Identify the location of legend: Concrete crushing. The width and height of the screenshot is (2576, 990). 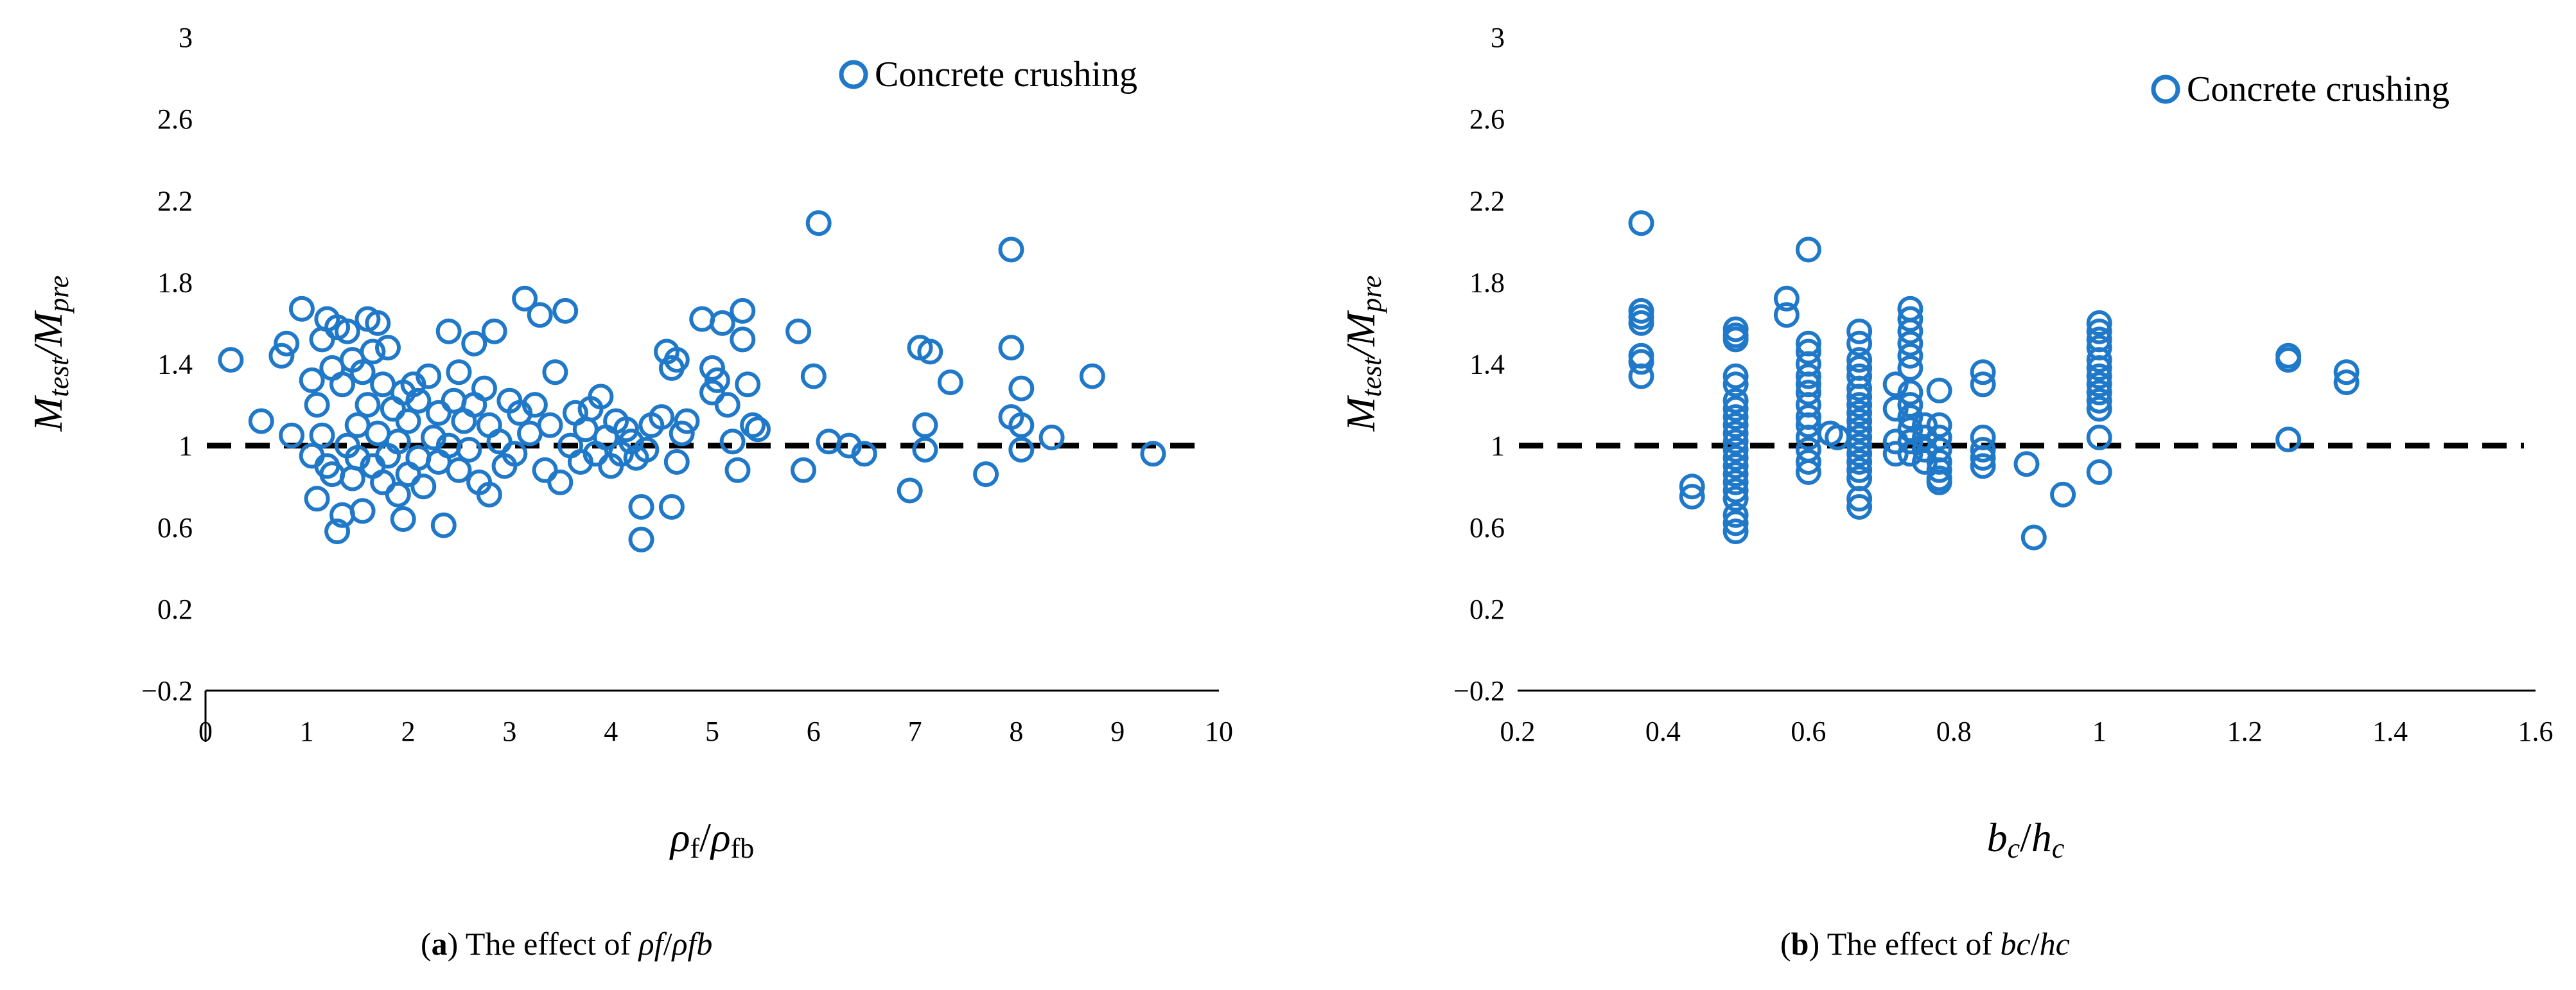
(988, 74).